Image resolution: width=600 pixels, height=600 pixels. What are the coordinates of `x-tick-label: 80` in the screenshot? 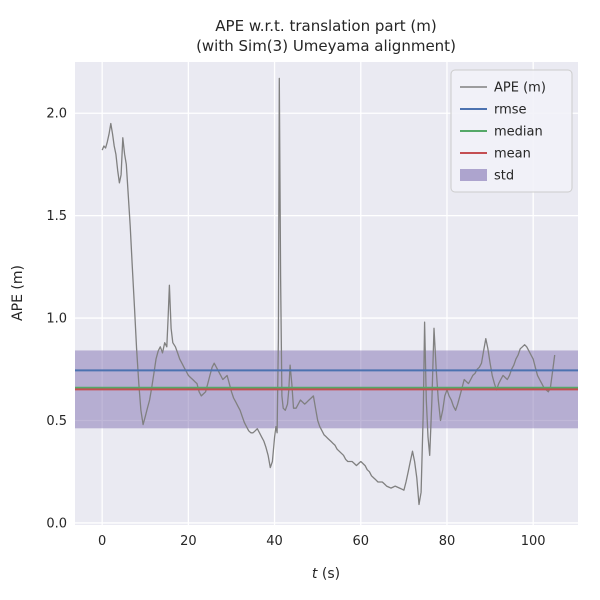 It's located at (447, 541).